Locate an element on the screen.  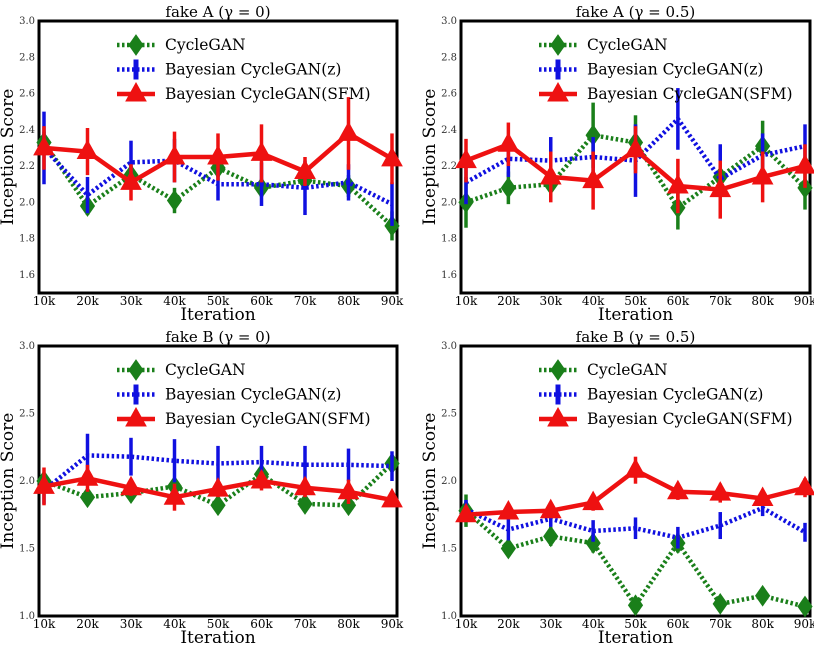
panel-3-xtick-60k: 60k is located at coordinates (261, 624).